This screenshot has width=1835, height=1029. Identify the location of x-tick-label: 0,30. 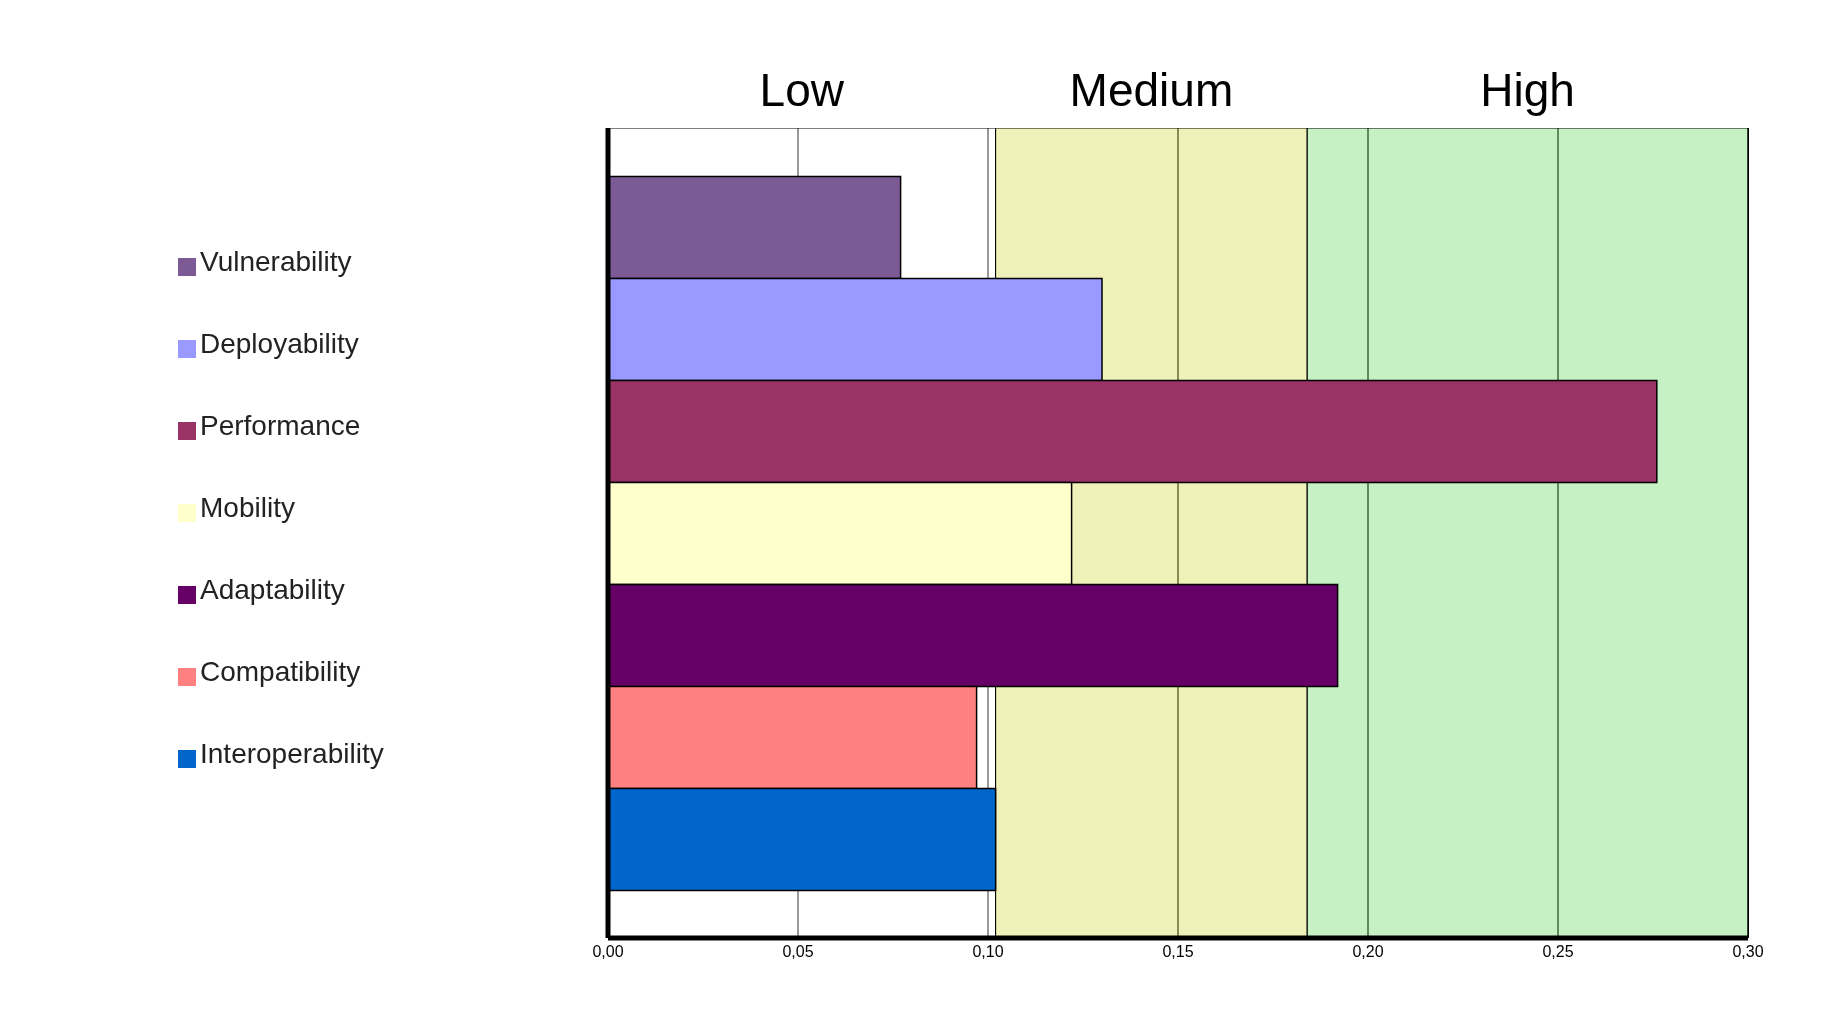
(1748, 952).